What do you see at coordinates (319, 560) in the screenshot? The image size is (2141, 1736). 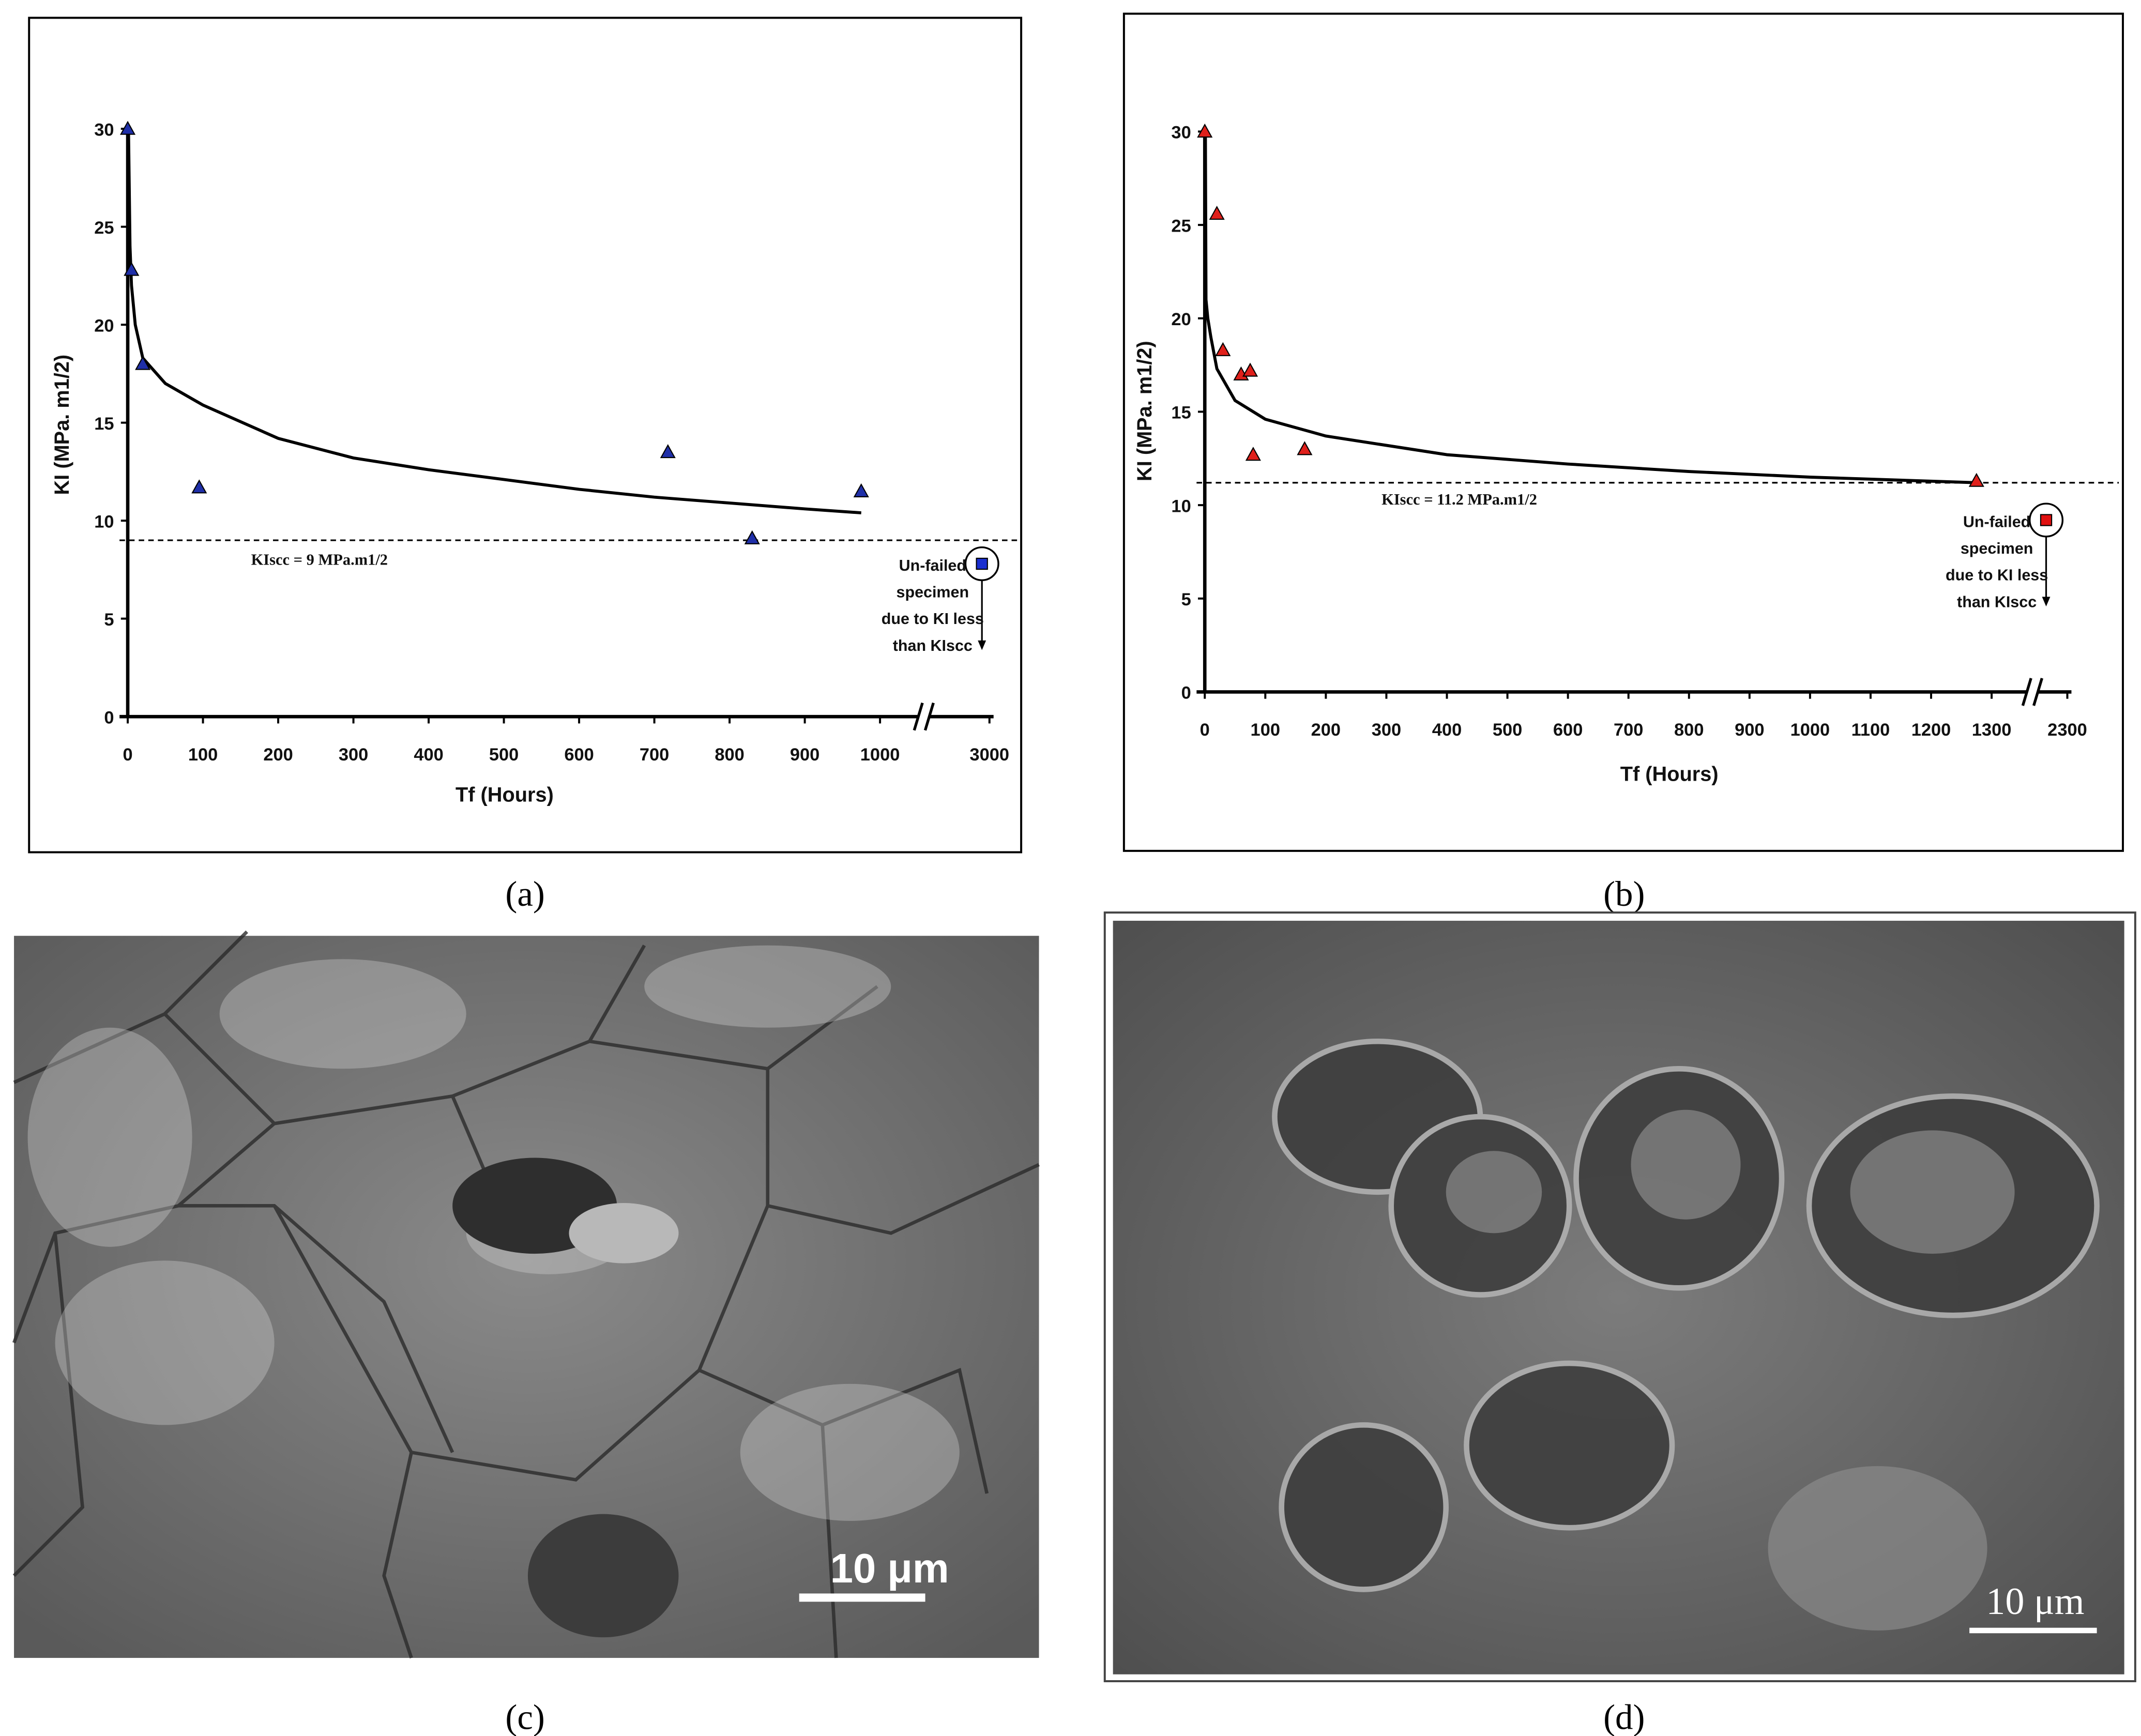 I see `threshold-label: KIscc = 9 MPa.m1/2` at bounding box center [319, 560].